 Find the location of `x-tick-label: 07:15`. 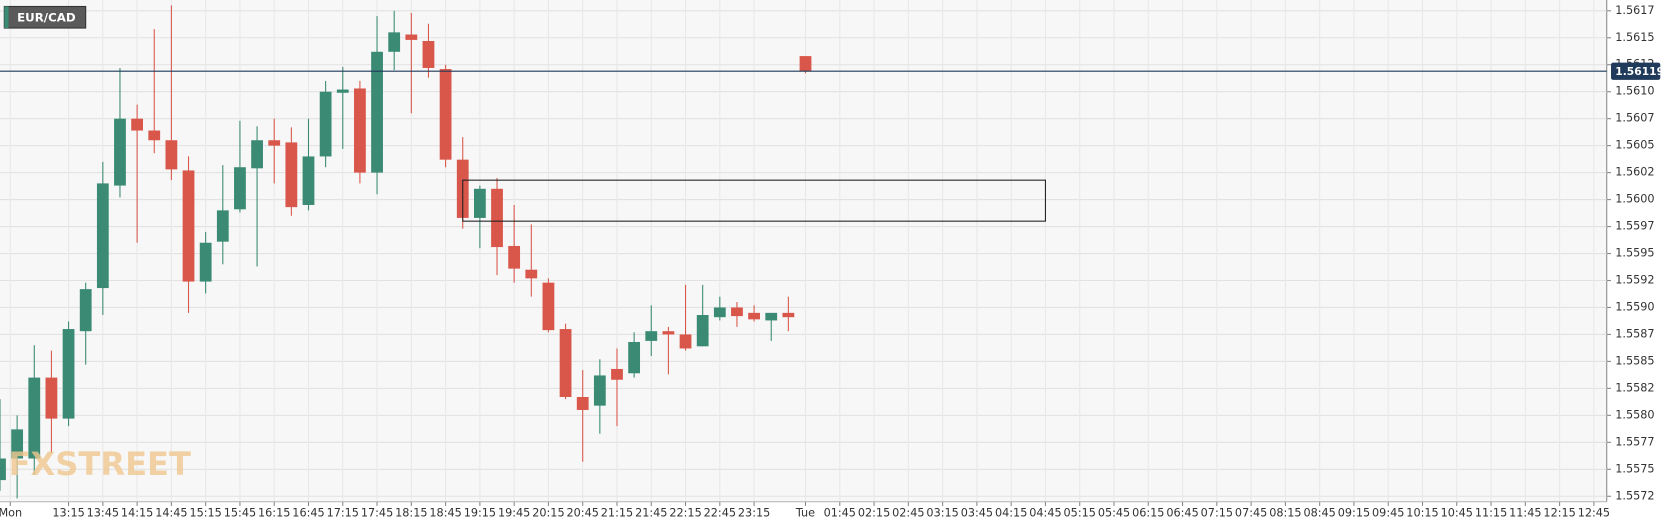

x-tick-label: 07:15 is located at coordinates (1217, 513).